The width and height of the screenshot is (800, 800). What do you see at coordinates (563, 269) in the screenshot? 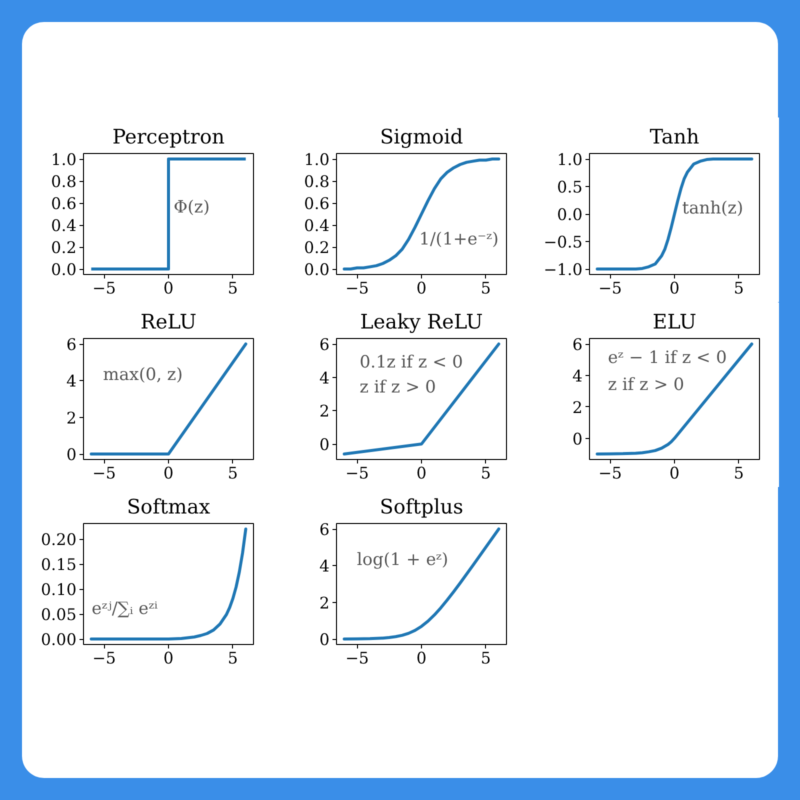
I see `y-tick-label: −1.0` at bounding box center [563, 269].